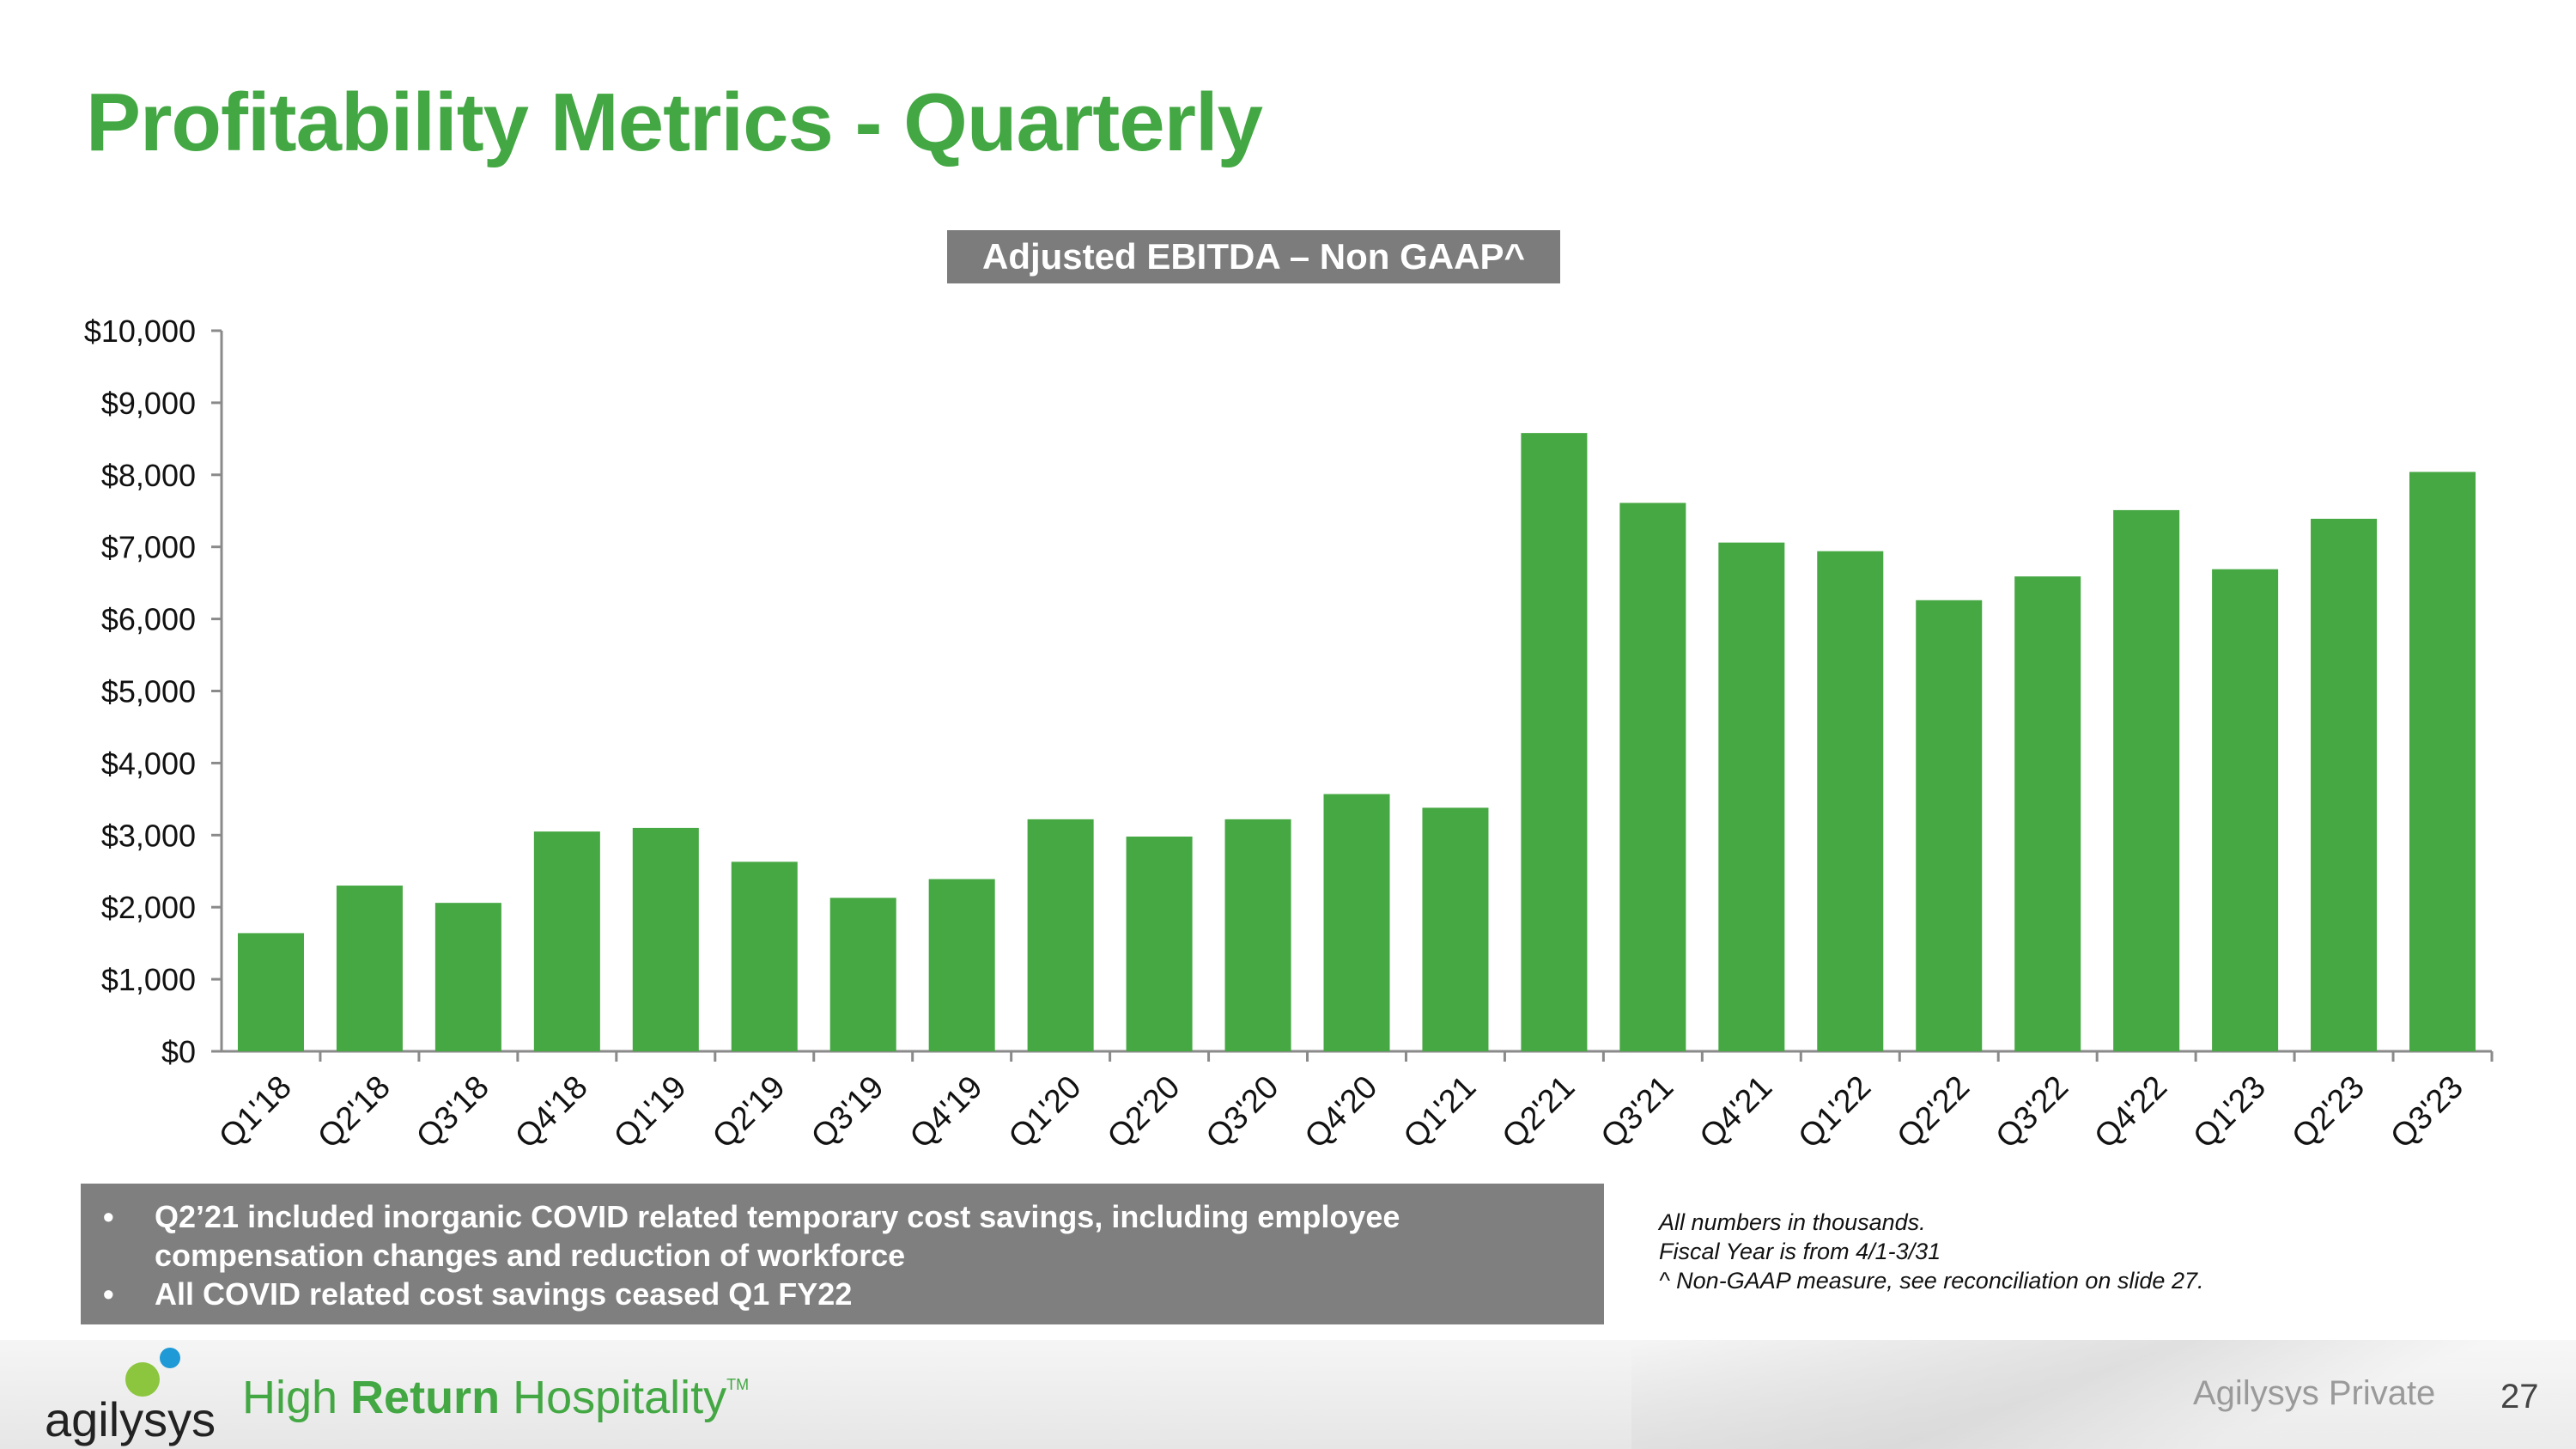  Describe the element at coordinates (148, 835) in the screenshot. I see `y-tick-label: $3,000` at that location.